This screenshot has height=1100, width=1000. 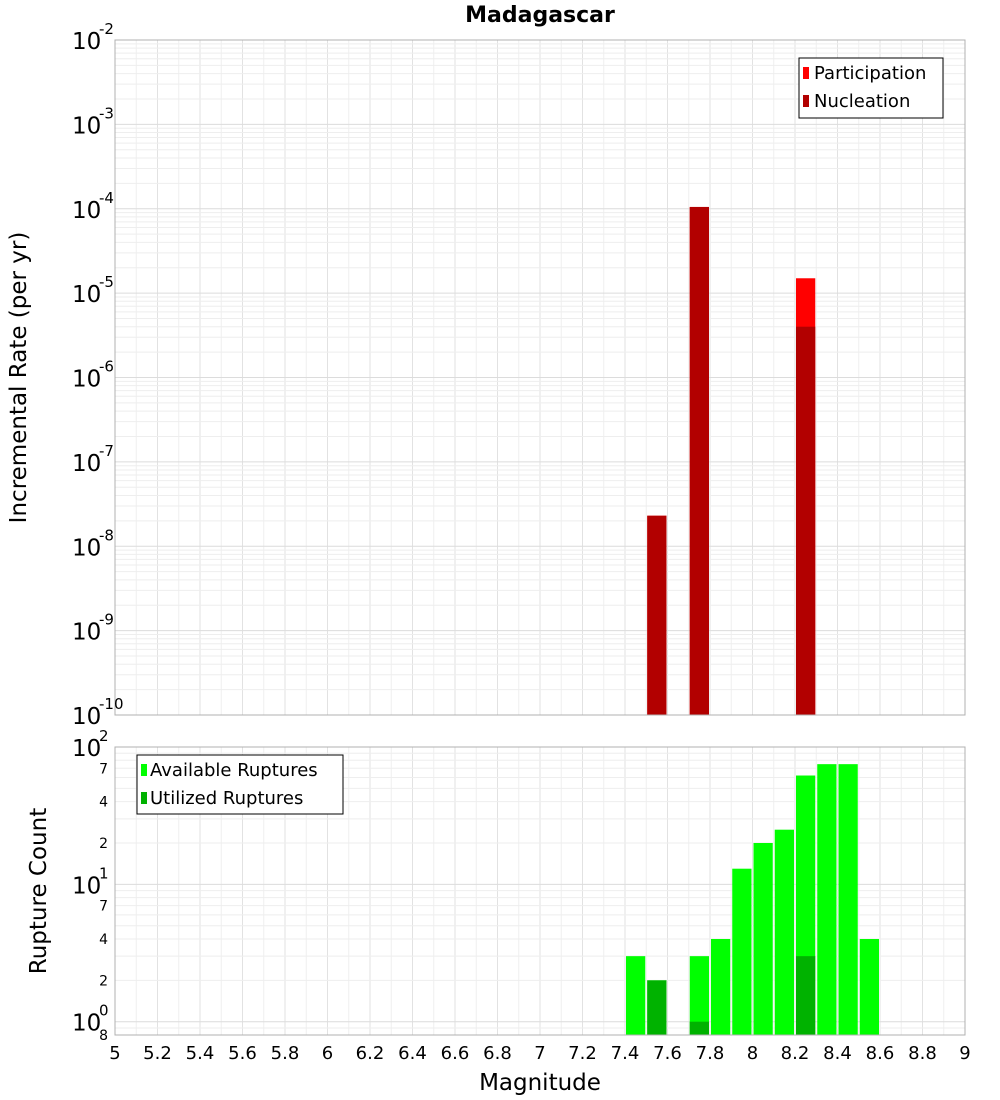 I want to click on top-y-tick-label: 10⁻⁸, so click(x=93, y=543).